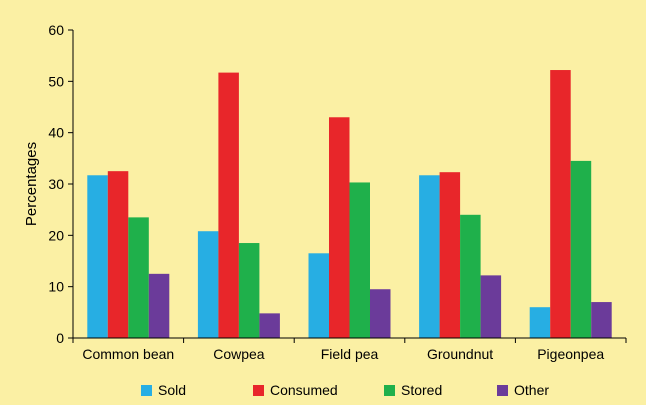 The image size is (646, 405). I want to click on bar-stored-cowpea, so click(249, 290).